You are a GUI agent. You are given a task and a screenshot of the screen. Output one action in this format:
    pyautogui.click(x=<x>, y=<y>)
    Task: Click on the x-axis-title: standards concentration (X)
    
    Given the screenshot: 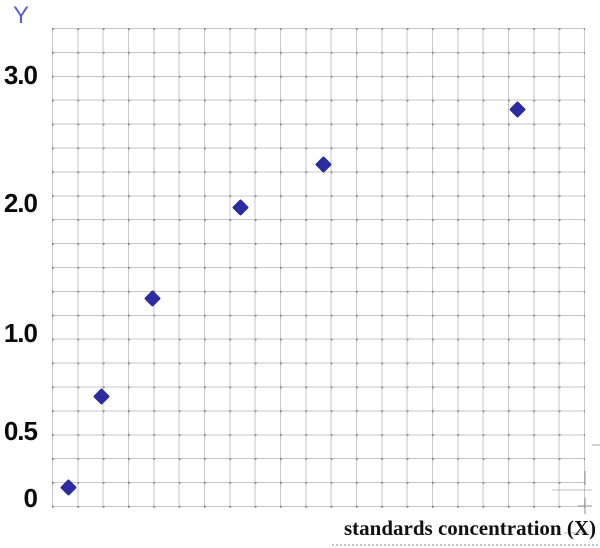 What is the action you would take?
    pyautogui.click(x=470, y=528)
    